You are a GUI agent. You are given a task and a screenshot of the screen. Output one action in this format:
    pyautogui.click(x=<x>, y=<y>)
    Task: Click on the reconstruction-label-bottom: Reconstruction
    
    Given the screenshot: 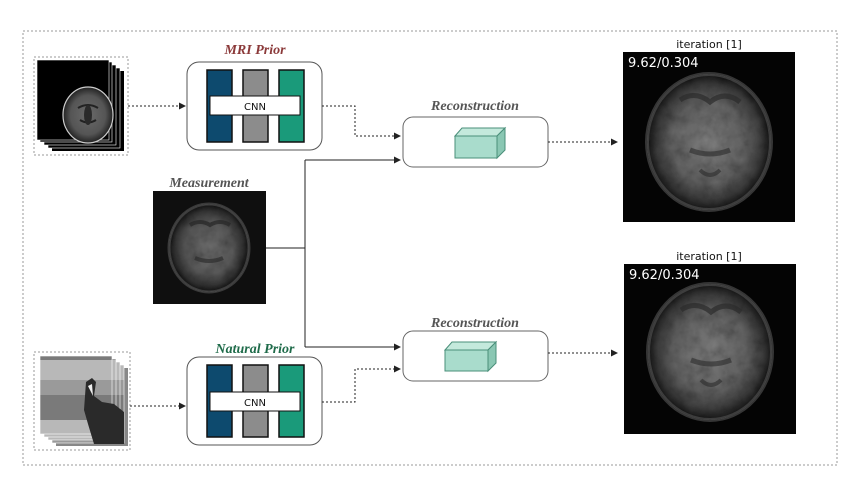 What is the action you would take?
    pyautogui.click(x=474, y=323)
    